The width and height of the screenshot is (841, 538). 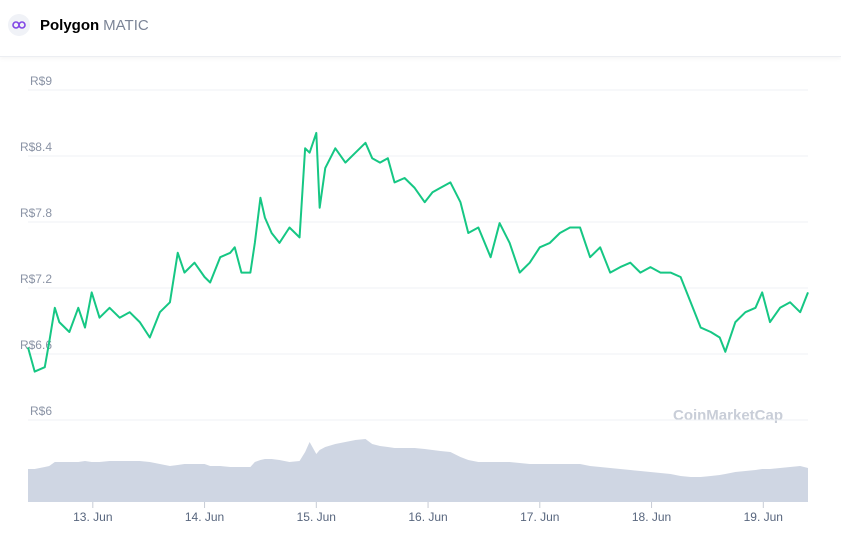 What do you see at coordinates (728, 415) in the screenshot?
I see `watermark: CoinMarketCap` at bounding box center [728, 415].